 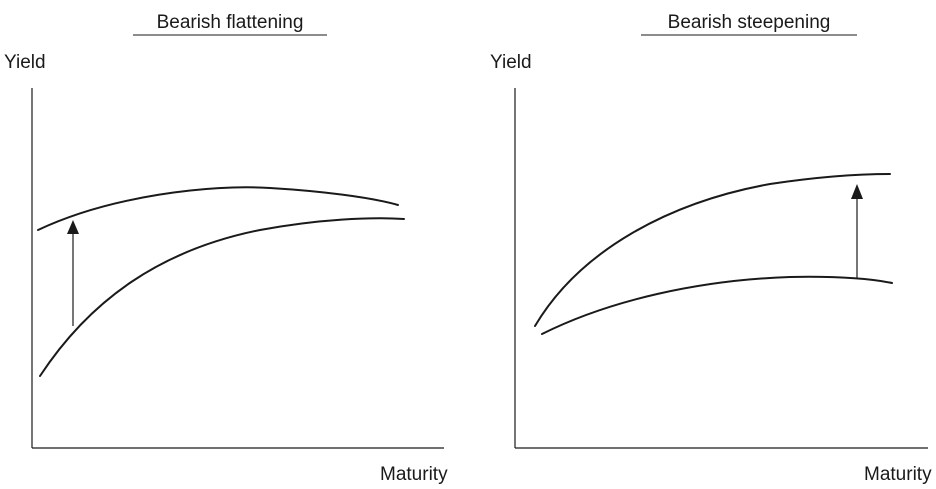 I want to click on panel-title: Bearish flattening, so click(x=230, y=22).